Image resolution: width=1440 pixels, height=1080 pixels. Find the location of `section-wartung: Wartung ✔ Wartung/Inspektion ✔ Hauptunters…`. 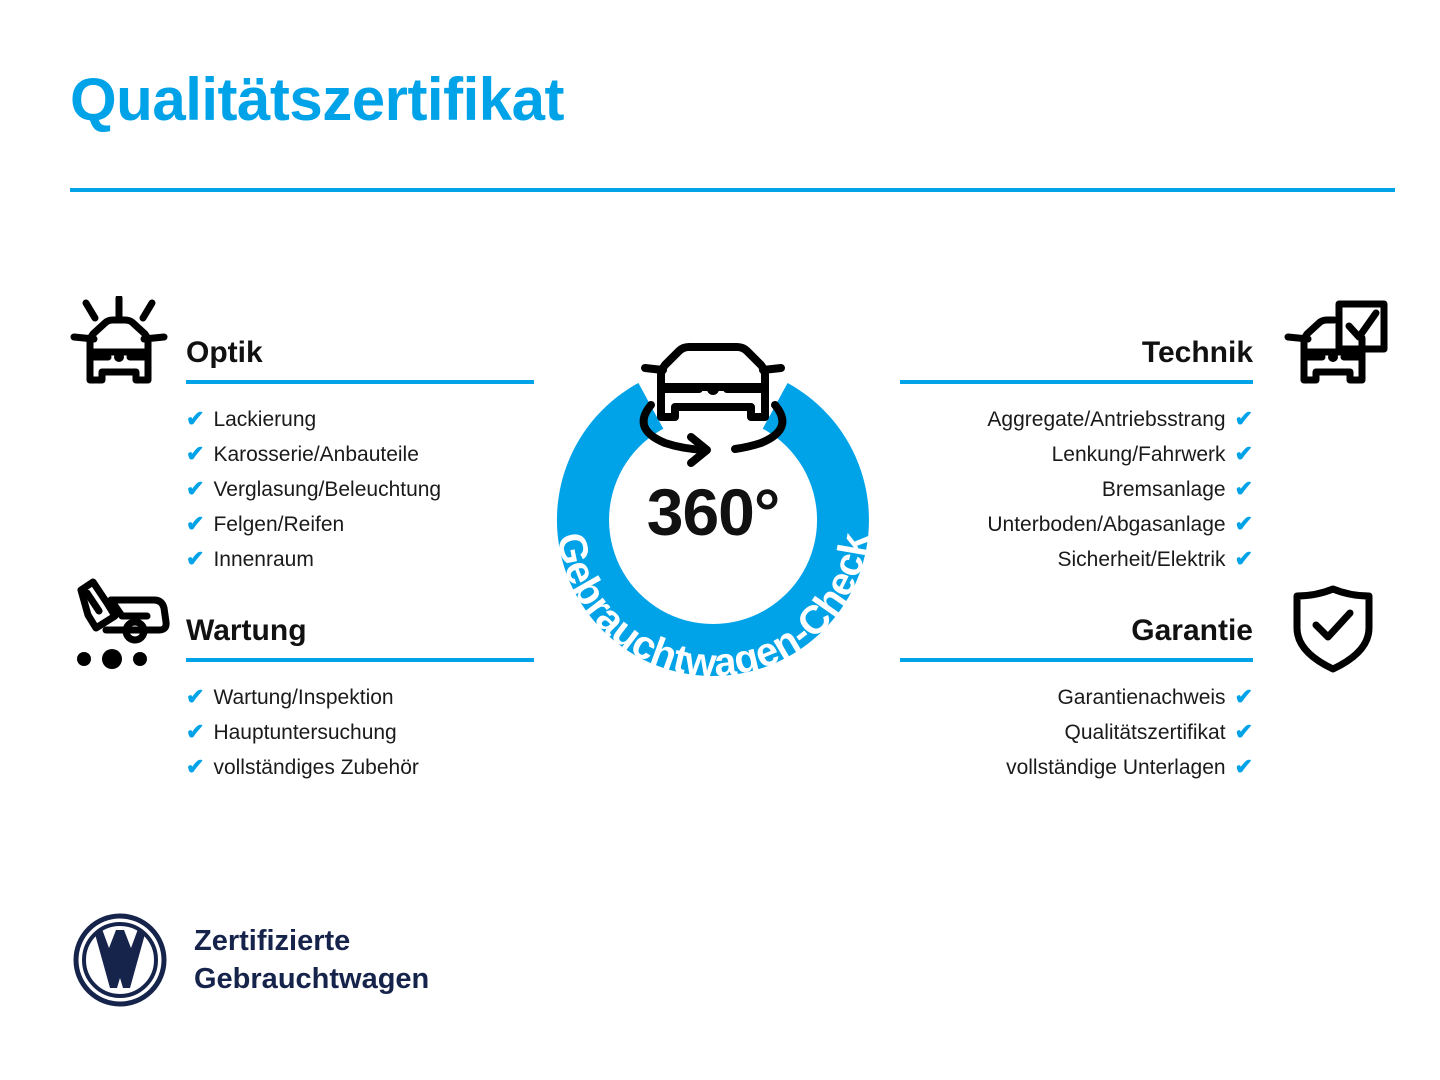

section-wartung: Wartung ✔ Wartung/Inspektion ✔ Hauptunters… is located at coordinates (360, 700).